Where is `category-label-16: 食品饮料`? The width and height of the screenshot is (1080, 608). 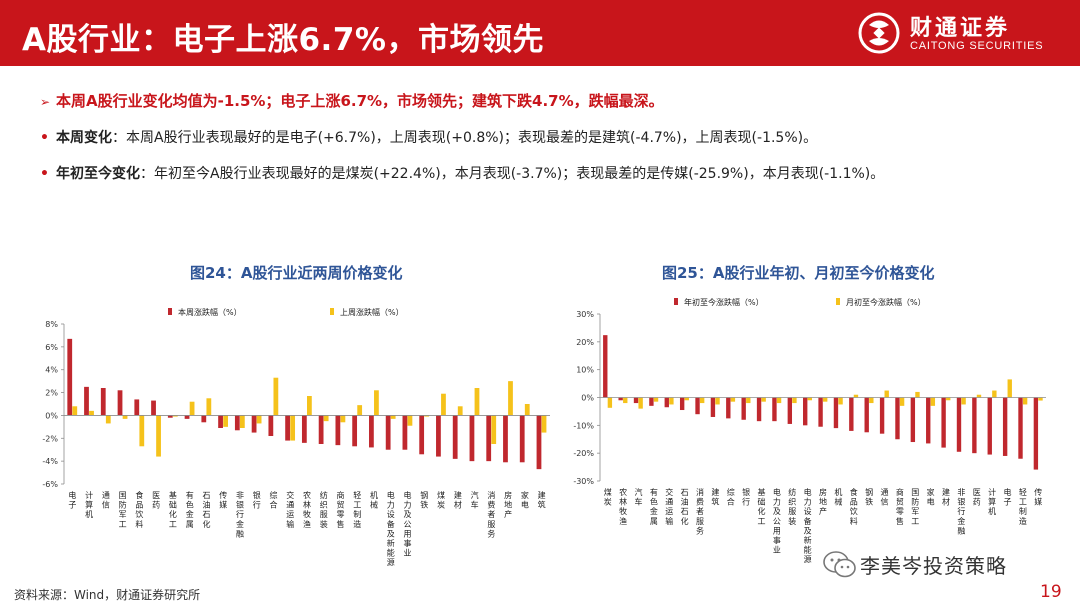
category-label-16: 食品饮料 is located at coordinates (854, 506).